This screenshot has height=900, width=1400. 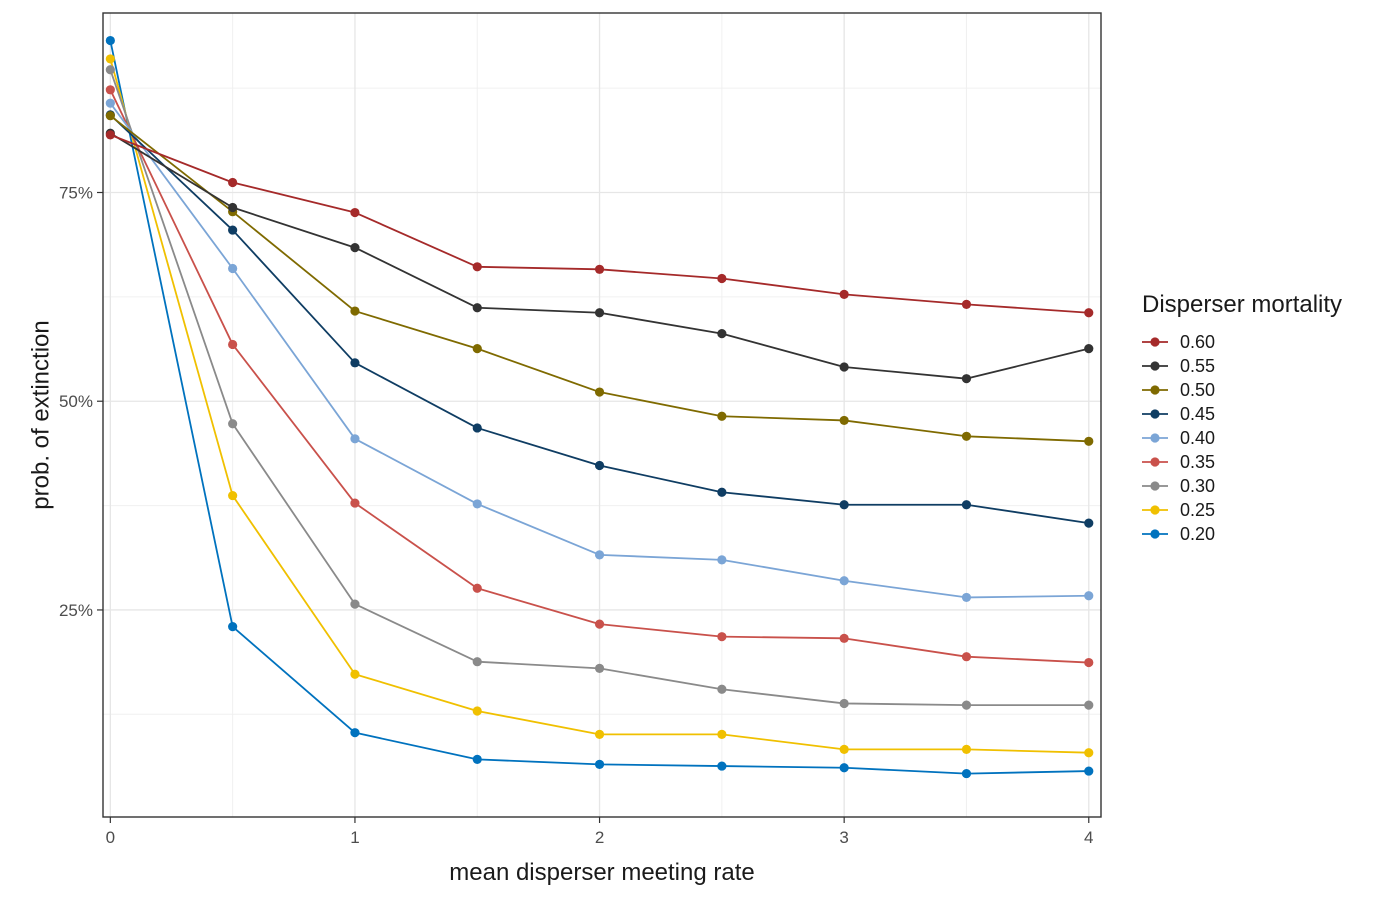 What do you see at coordinates (843, 837) in the screenshot?
I see `x-tick-label: 3` at bounding box center [843, 837].